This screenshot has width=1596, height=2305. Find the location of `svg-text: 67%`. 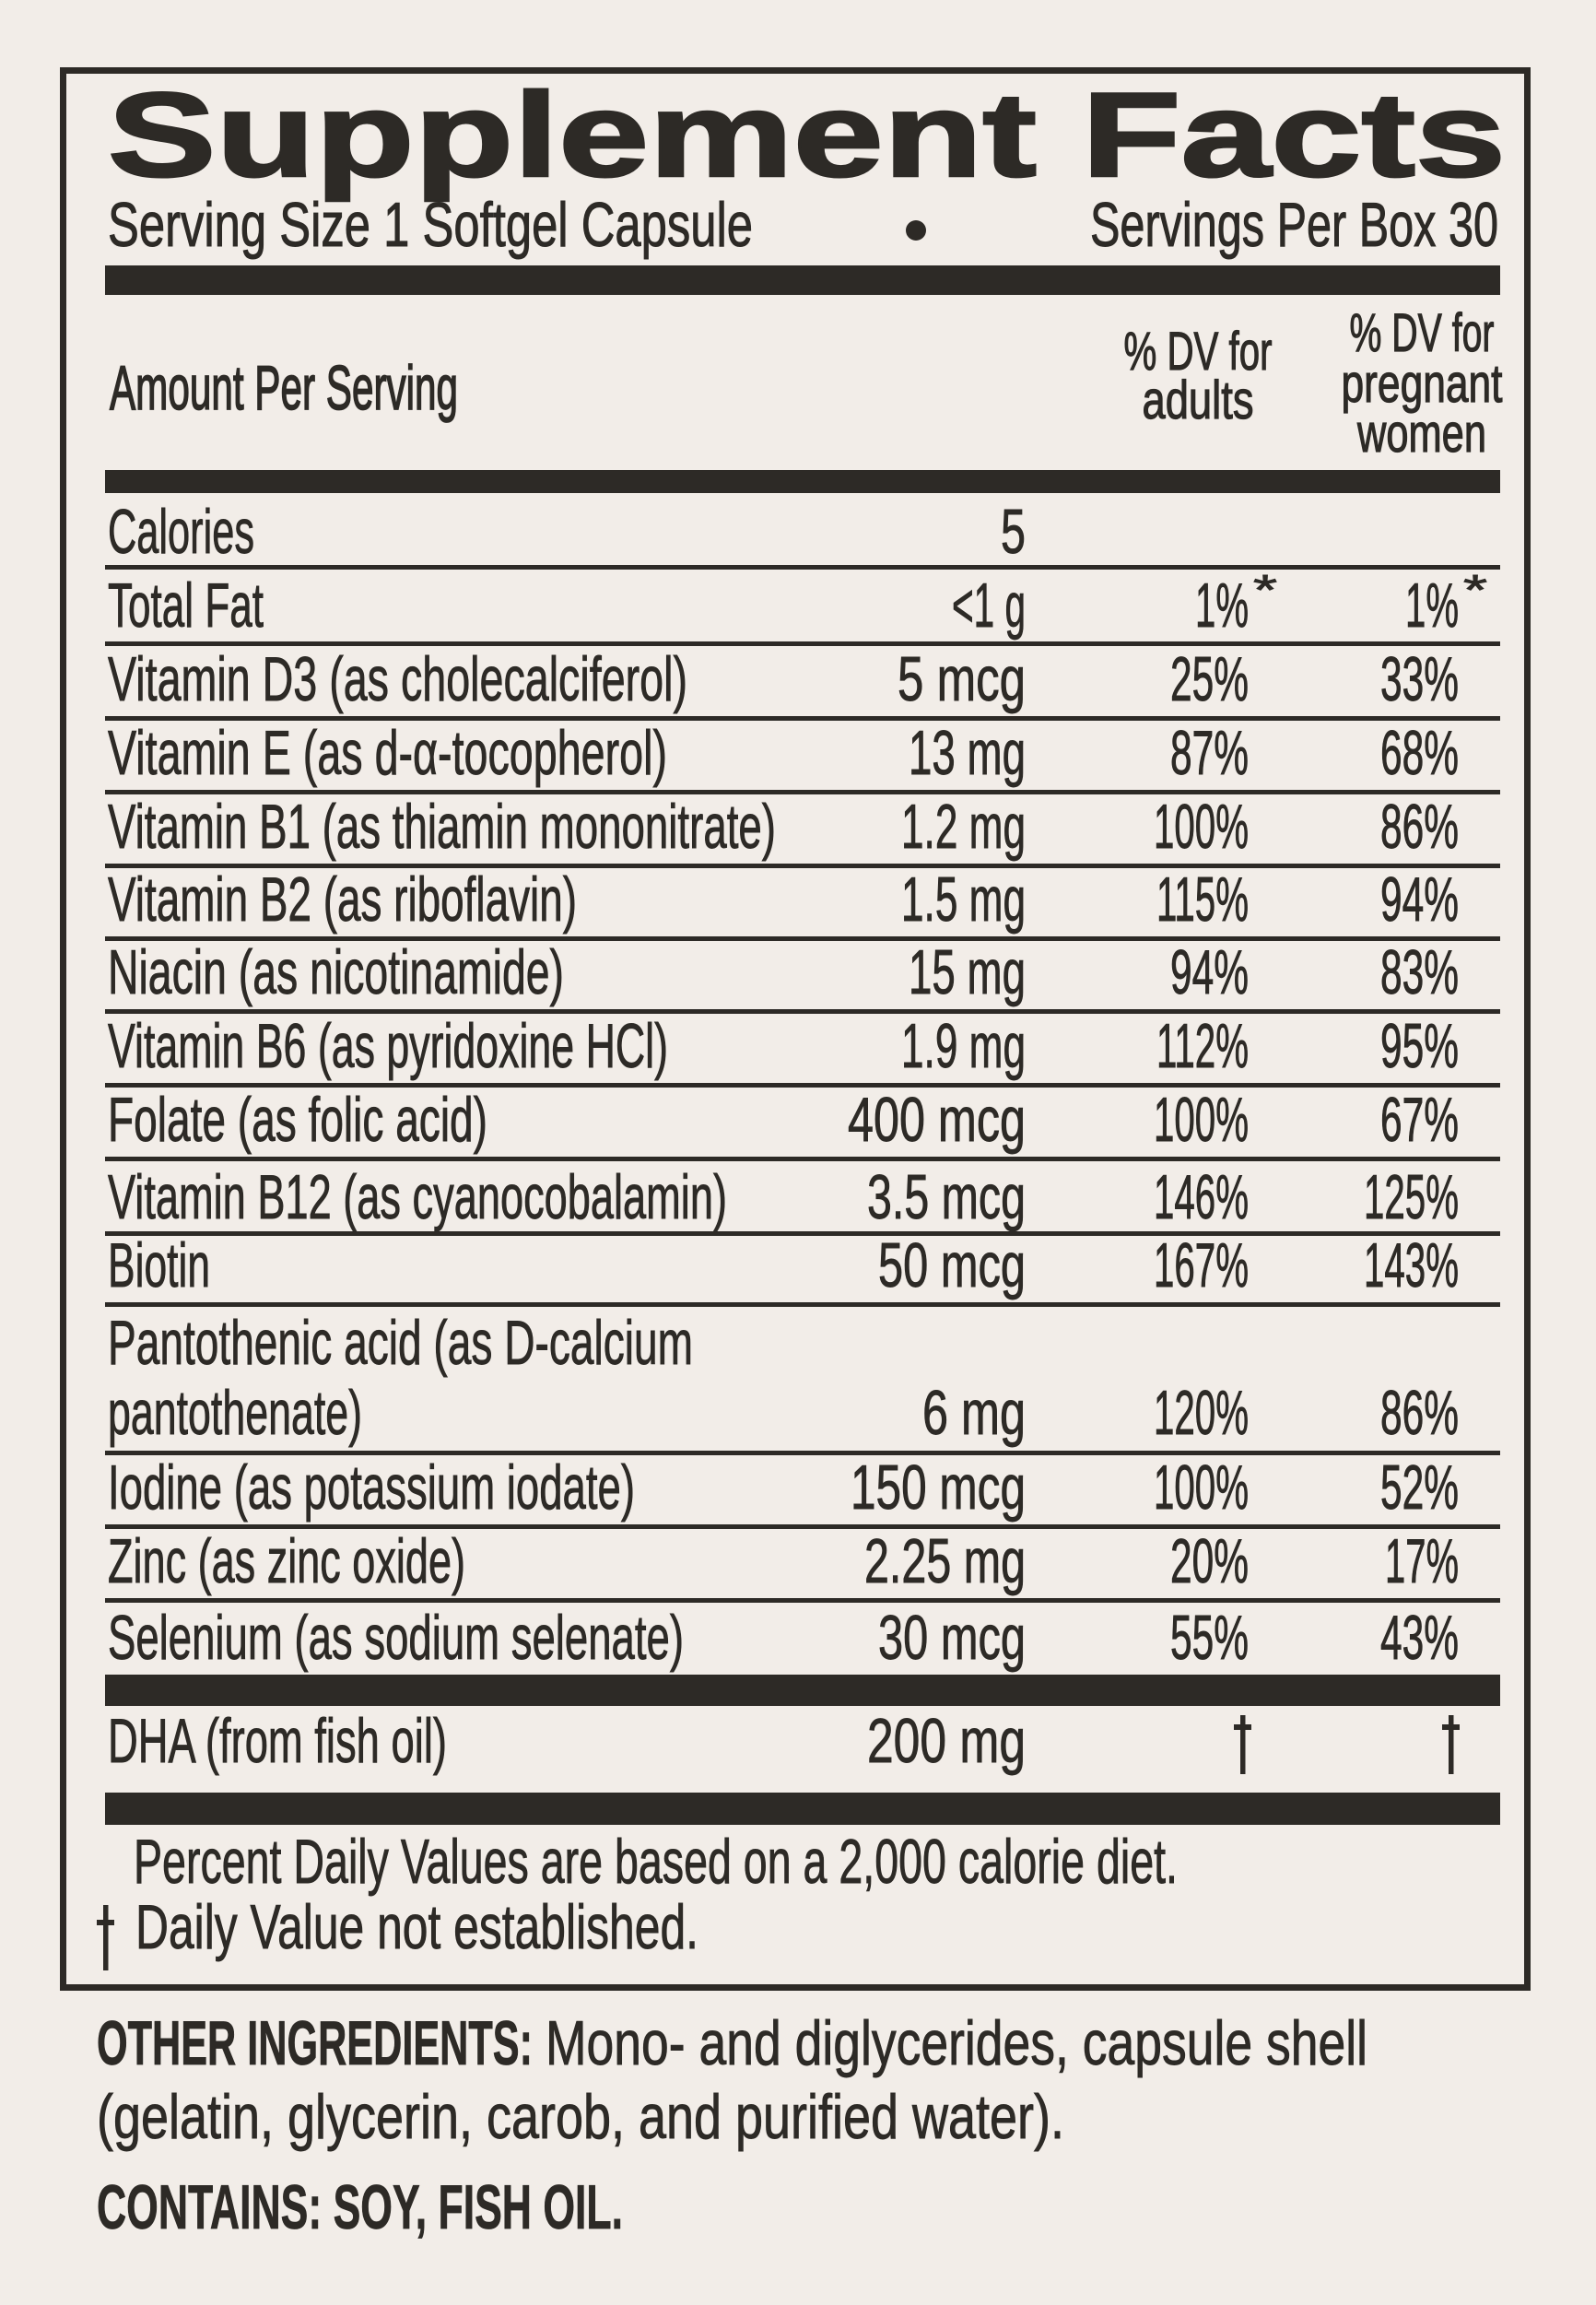

svg-text: 67% is located at coordinates (1420, 1120).